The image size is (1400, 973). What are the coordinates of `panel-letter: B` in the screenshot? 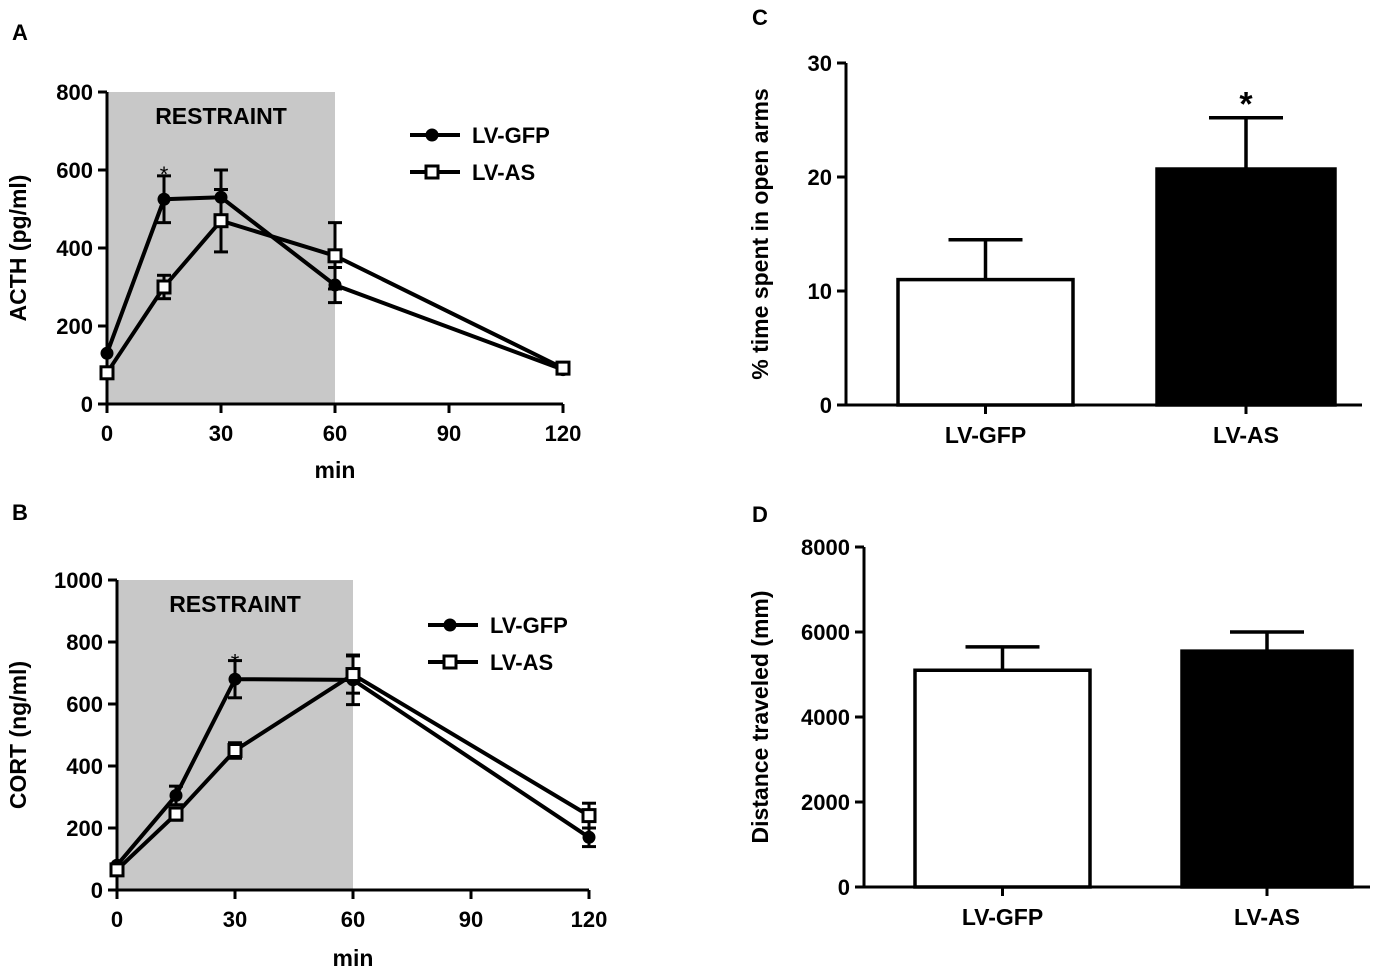 It's located at (20, 512).